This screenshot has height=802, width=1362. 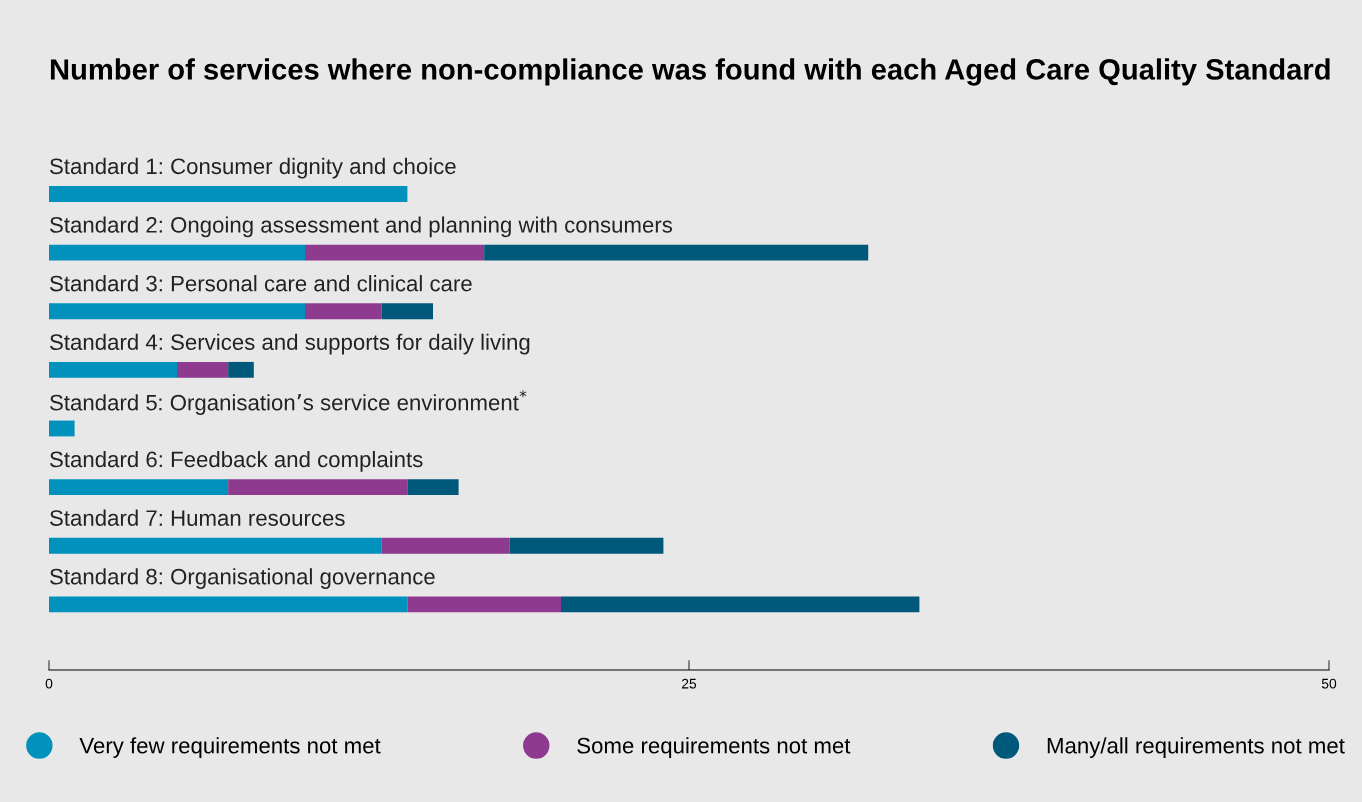 What do you see at coordinates (361, 227) in the screenshot?
I see `y-tick-label: Standard 2: Ongoing assessment and planning with consumers` at bounding box center [361, 227].